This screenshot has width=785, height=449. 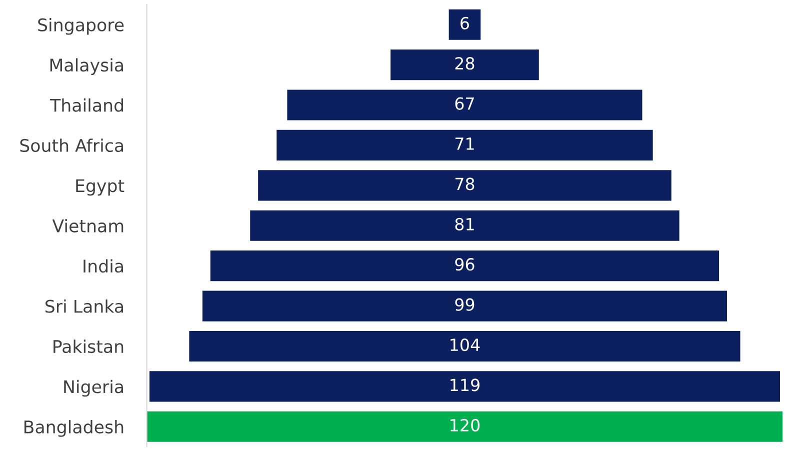 I want to click on data-label: 67, so click(x=464, y=103).